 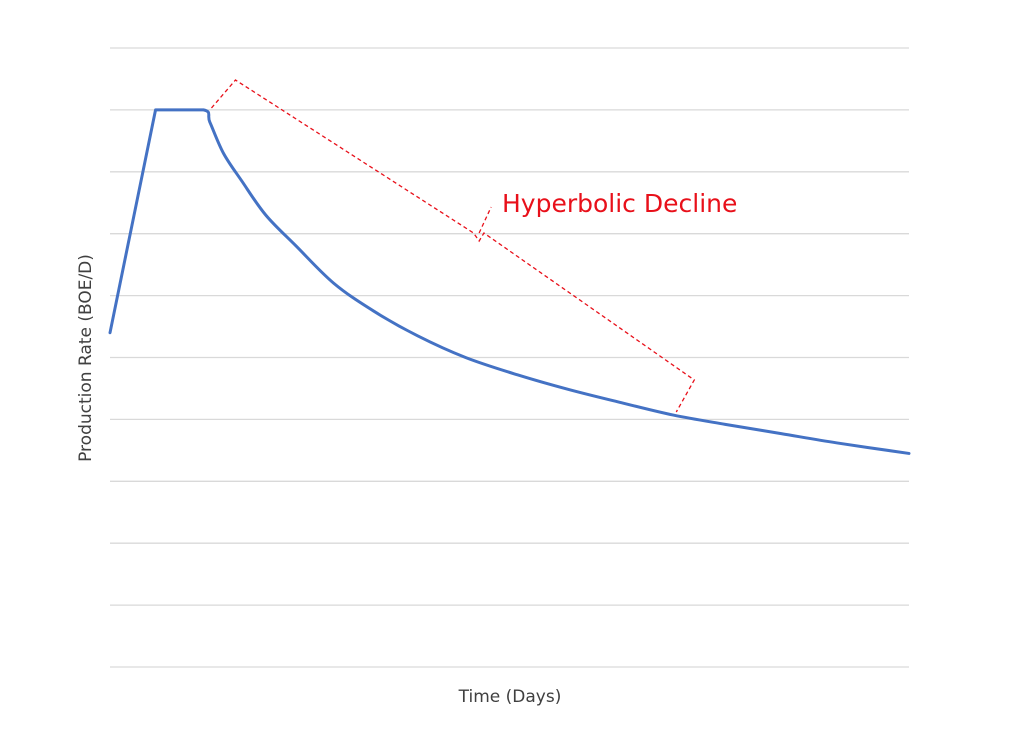 What do you see at coordinates (510, 697) in the screenshot?
I see `x-axis-label: Time (Days)` at bounding box center [510, 697].